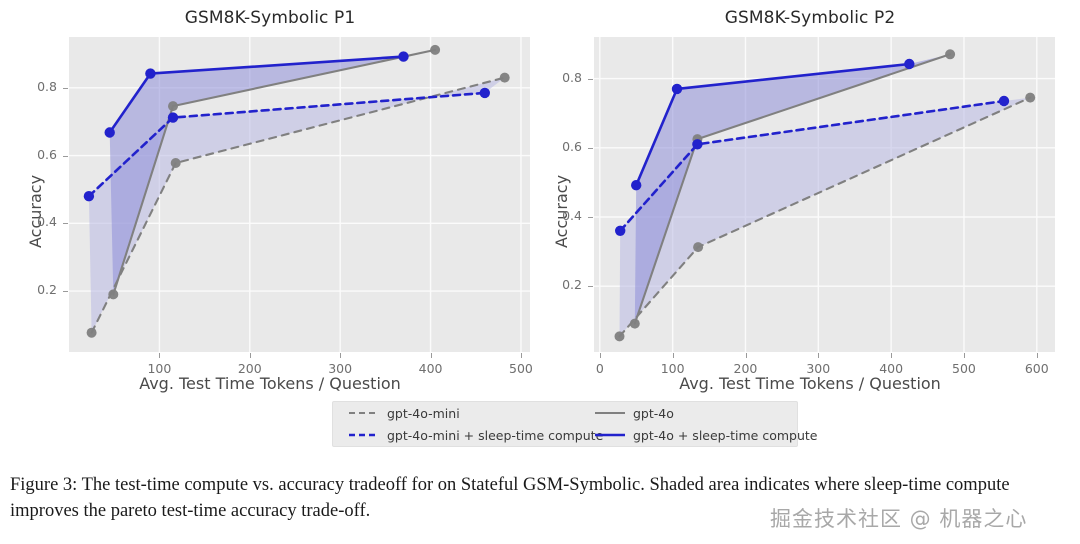 The height and width of the screenshot is (544, 1080). What do you see at coordinates (610, 413) in the screenshot?
I see `legend-line-solid-gray-icon` at bounding box center [610, 413].